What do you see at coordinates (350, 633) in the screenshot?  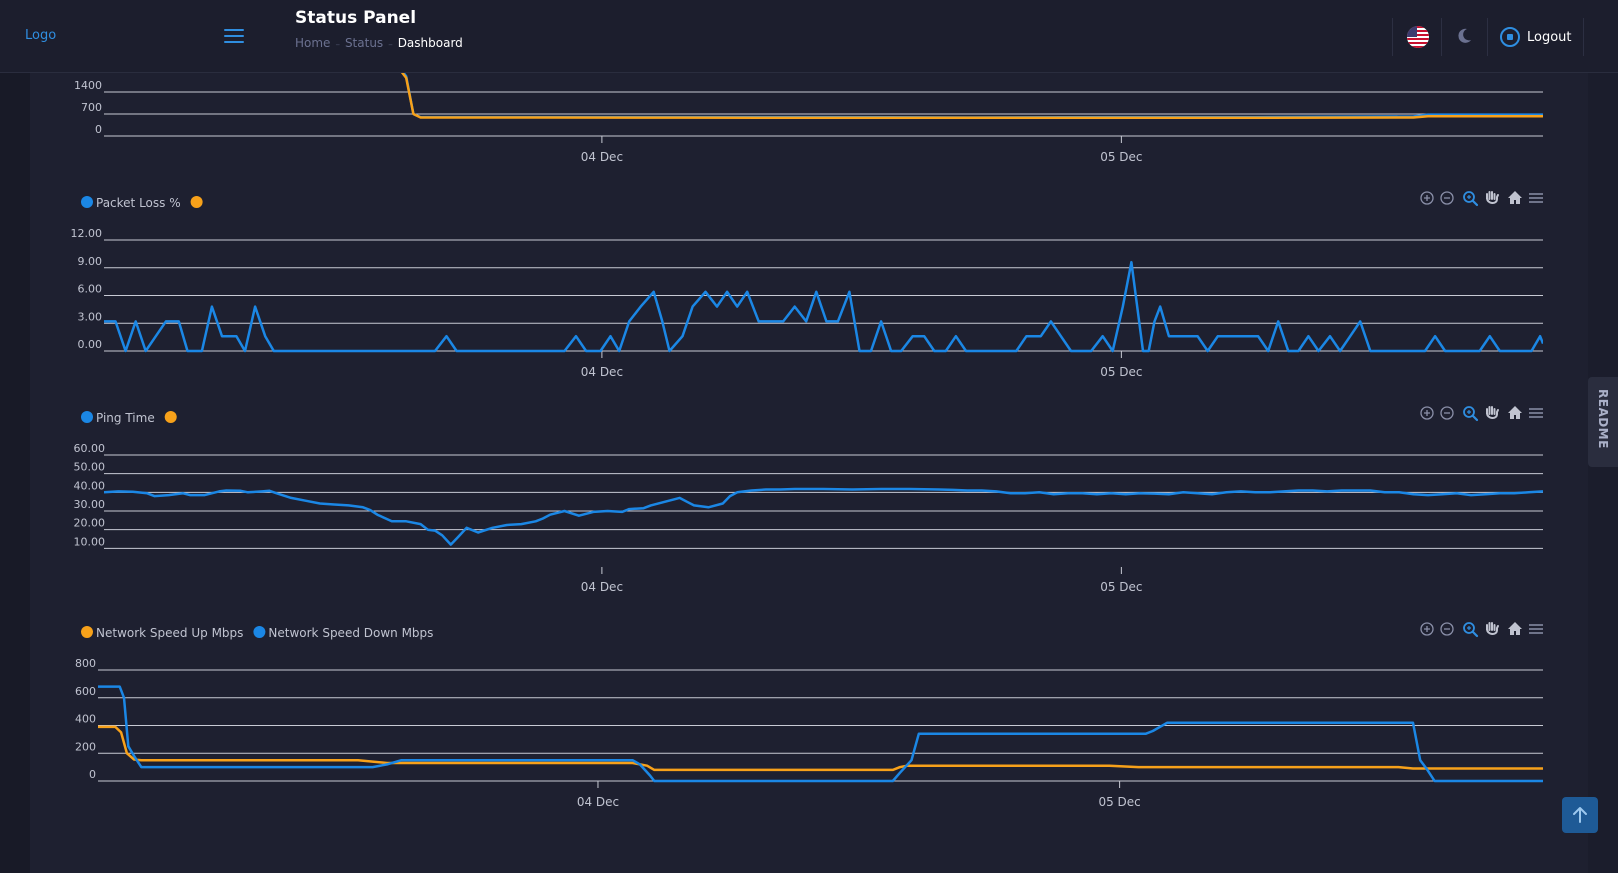 I see `legend-label: Network Speed Down Mbps` at bounding box center [350, 633].